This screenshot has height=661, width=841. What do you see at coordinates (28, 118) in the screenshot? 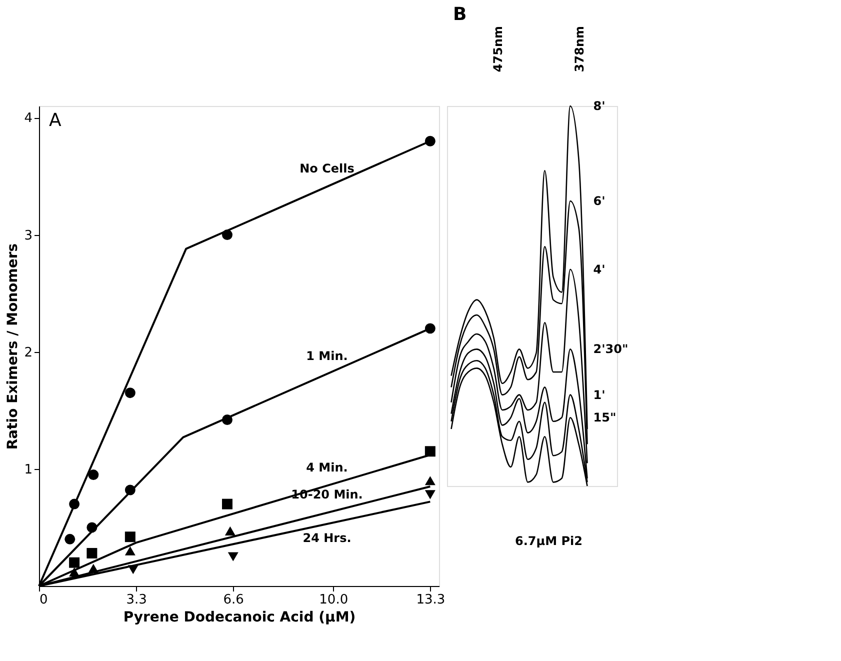
I see `y-tick-label: 4` at bounding box center [28, 118].